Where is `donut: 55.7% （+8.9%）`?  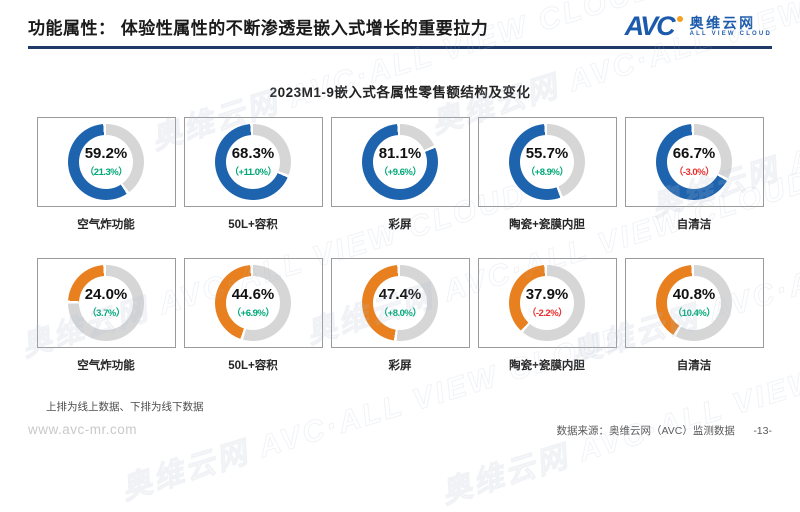
donut: 55.7% （+8.9%） is located at coordinates (547, 162).